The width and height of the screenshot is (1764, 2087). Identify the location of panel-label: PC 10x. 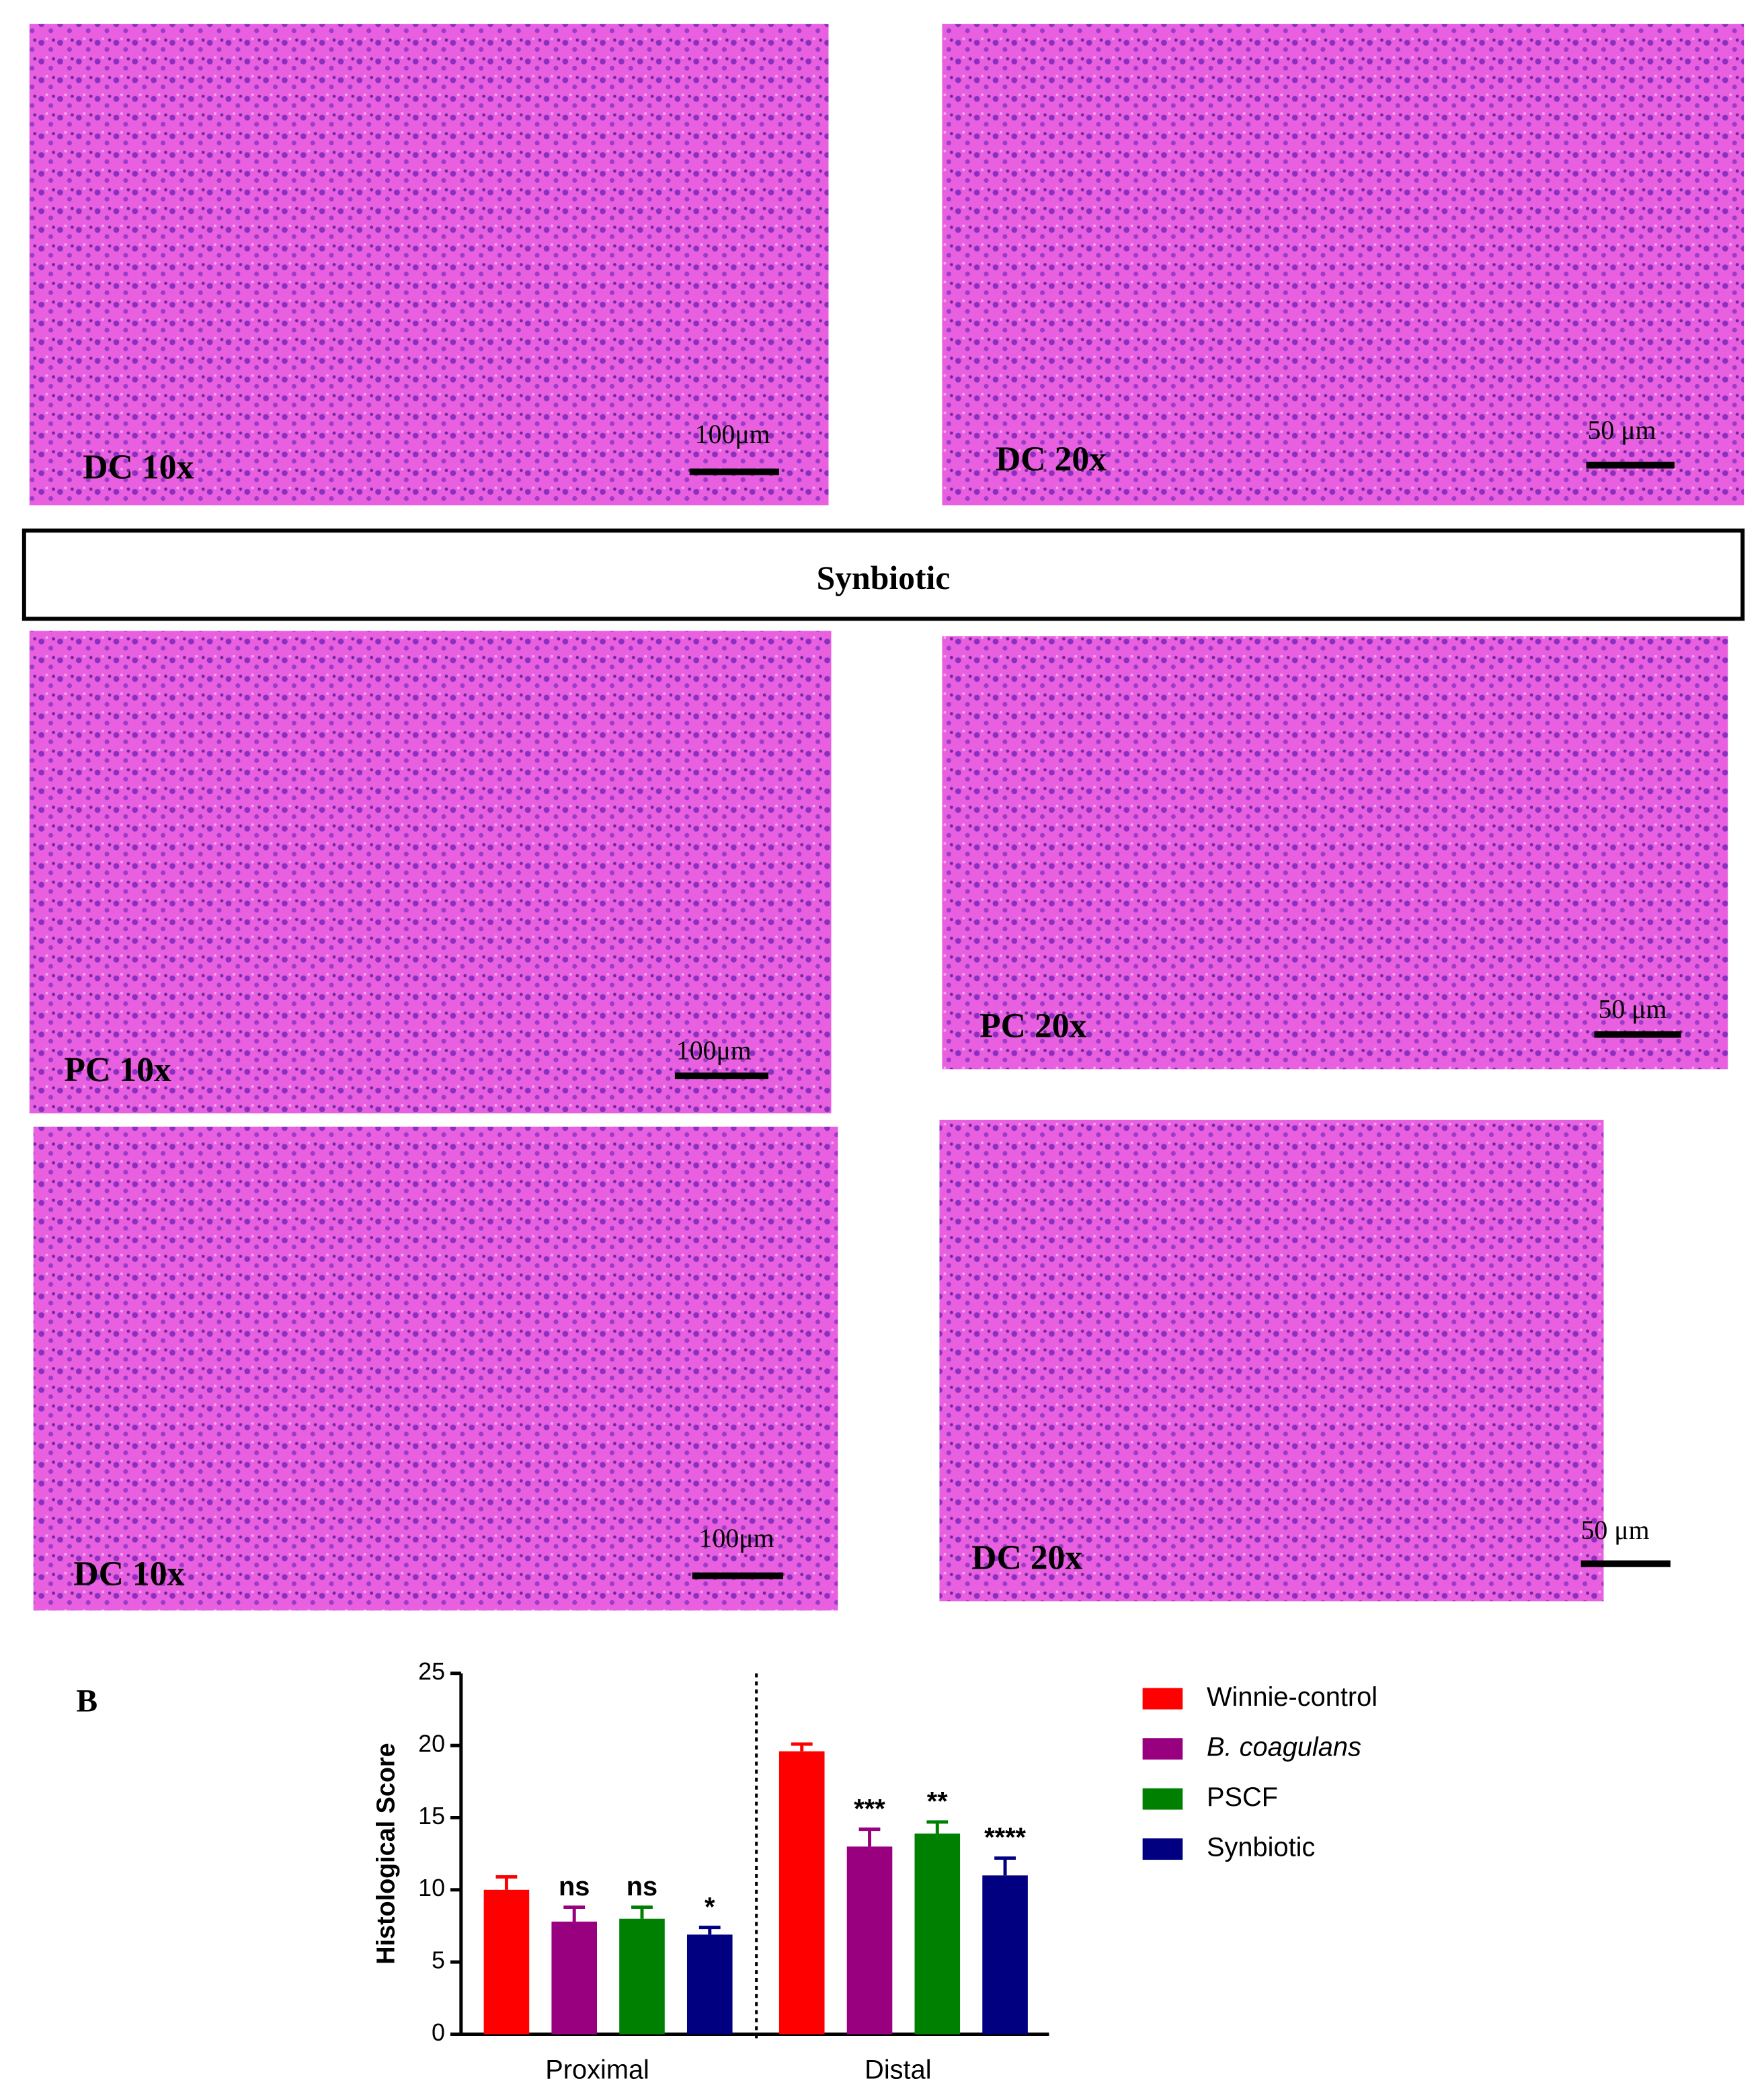
(117, 1070).